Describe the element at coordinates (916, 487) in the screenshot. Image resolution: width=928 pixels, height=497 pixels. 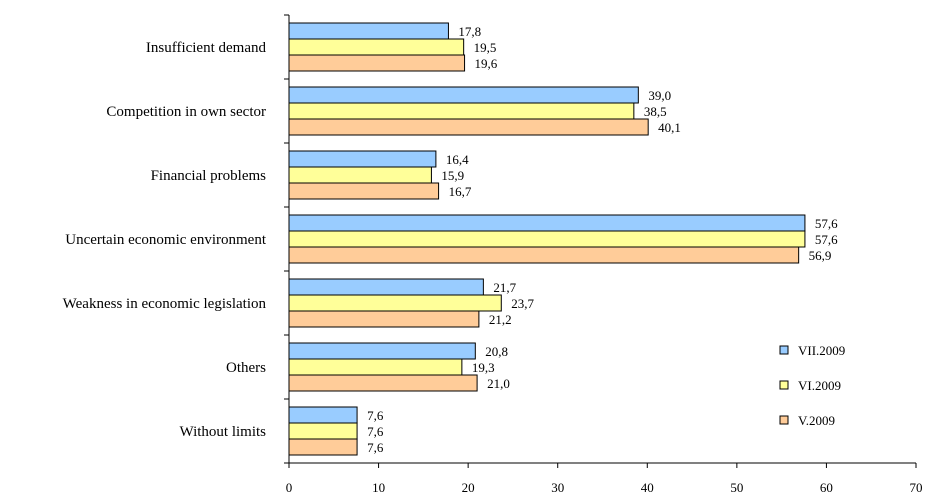
I see `x-tick-label: 70` at that location.